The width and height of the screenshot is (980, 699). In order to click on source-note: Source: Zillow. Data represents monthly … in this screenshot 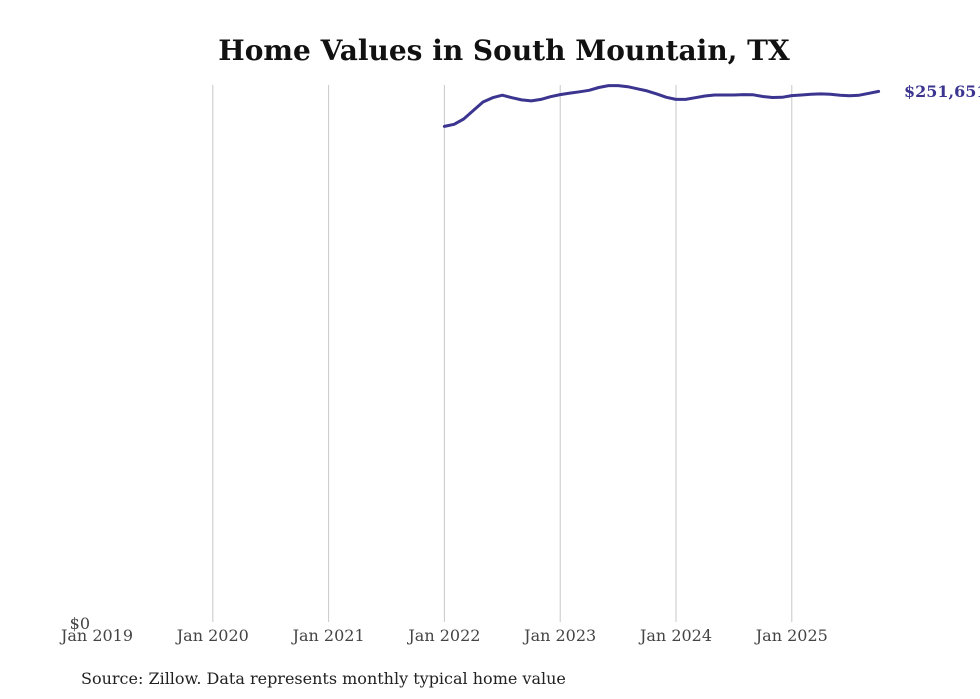, I will do `click(323, 678)`.